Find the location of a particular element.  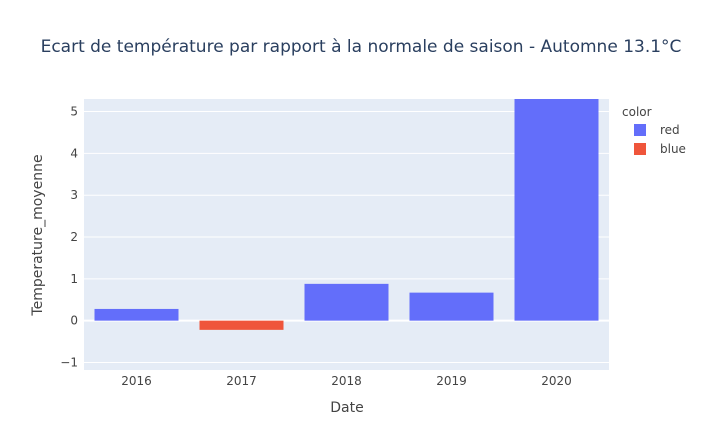

legend-swatch-blue is located at coordinates (640, 149).